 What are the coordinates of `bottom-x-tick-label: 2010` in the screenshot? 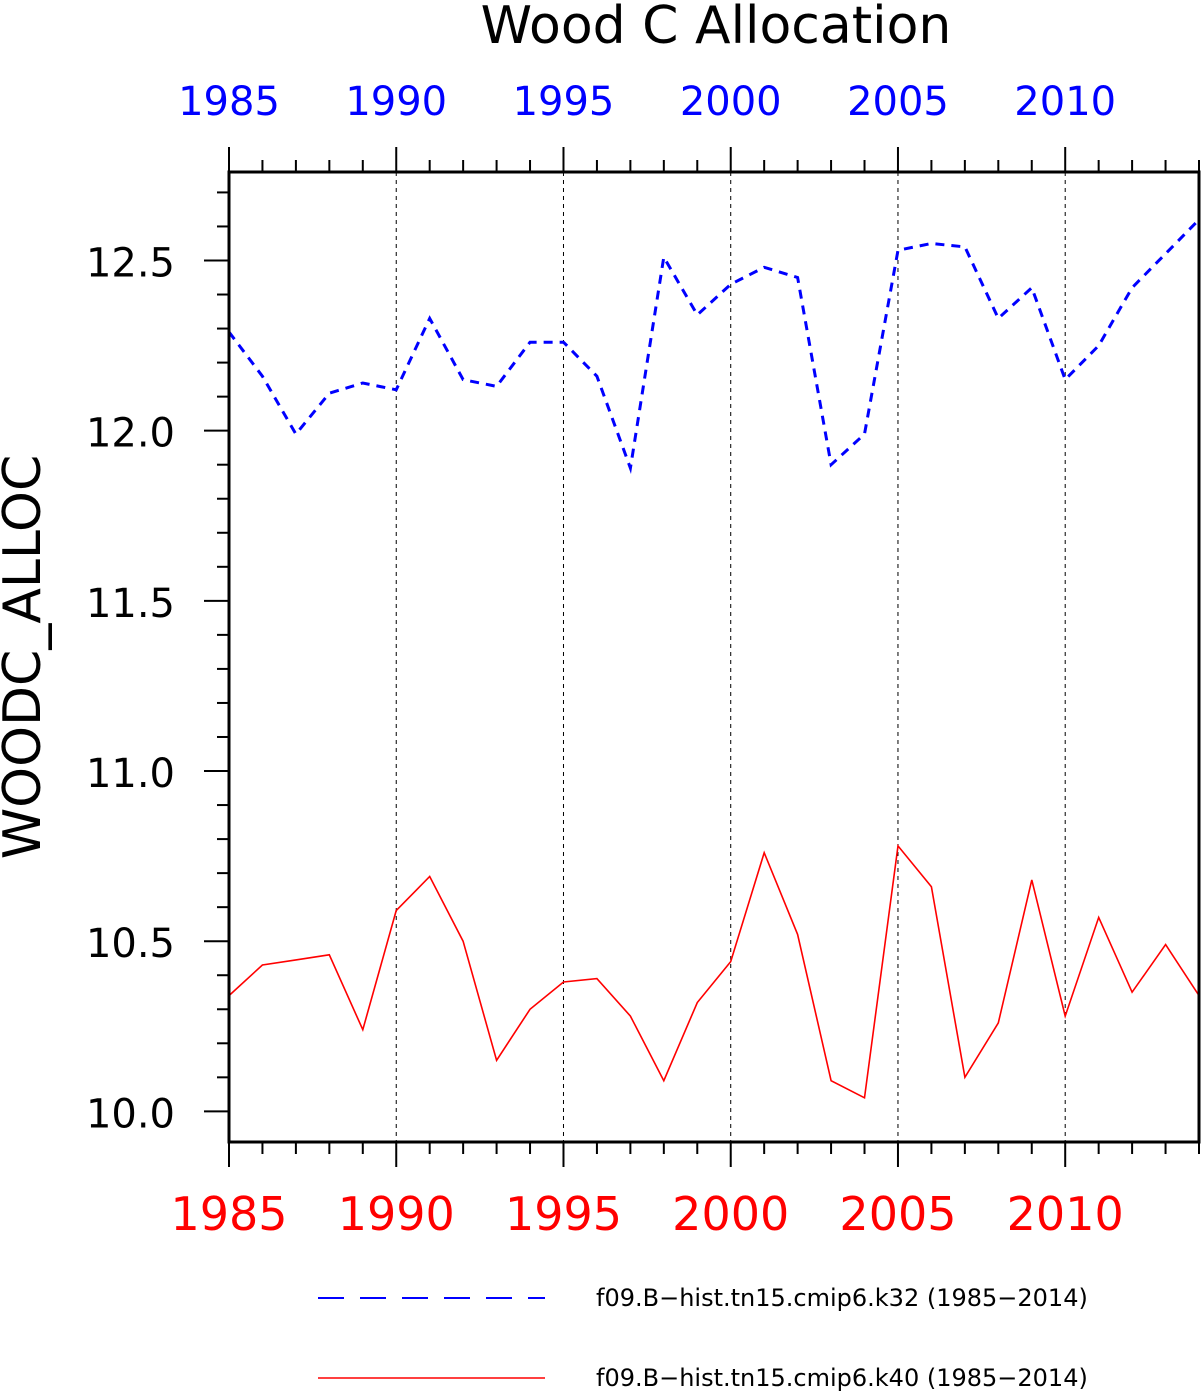 It's located at (1065, 1214).